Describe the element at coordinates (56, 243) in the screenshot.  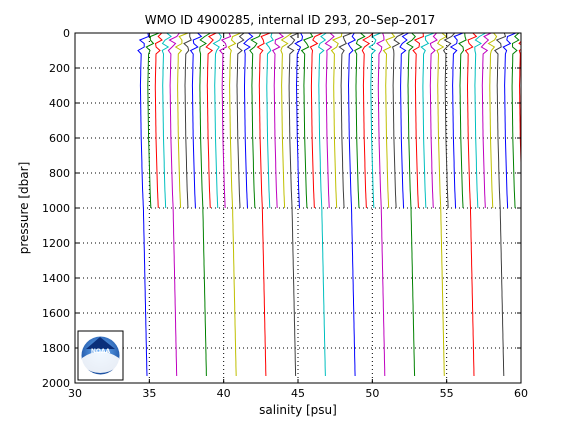
I see `y-tick-label: 1200` at that location.